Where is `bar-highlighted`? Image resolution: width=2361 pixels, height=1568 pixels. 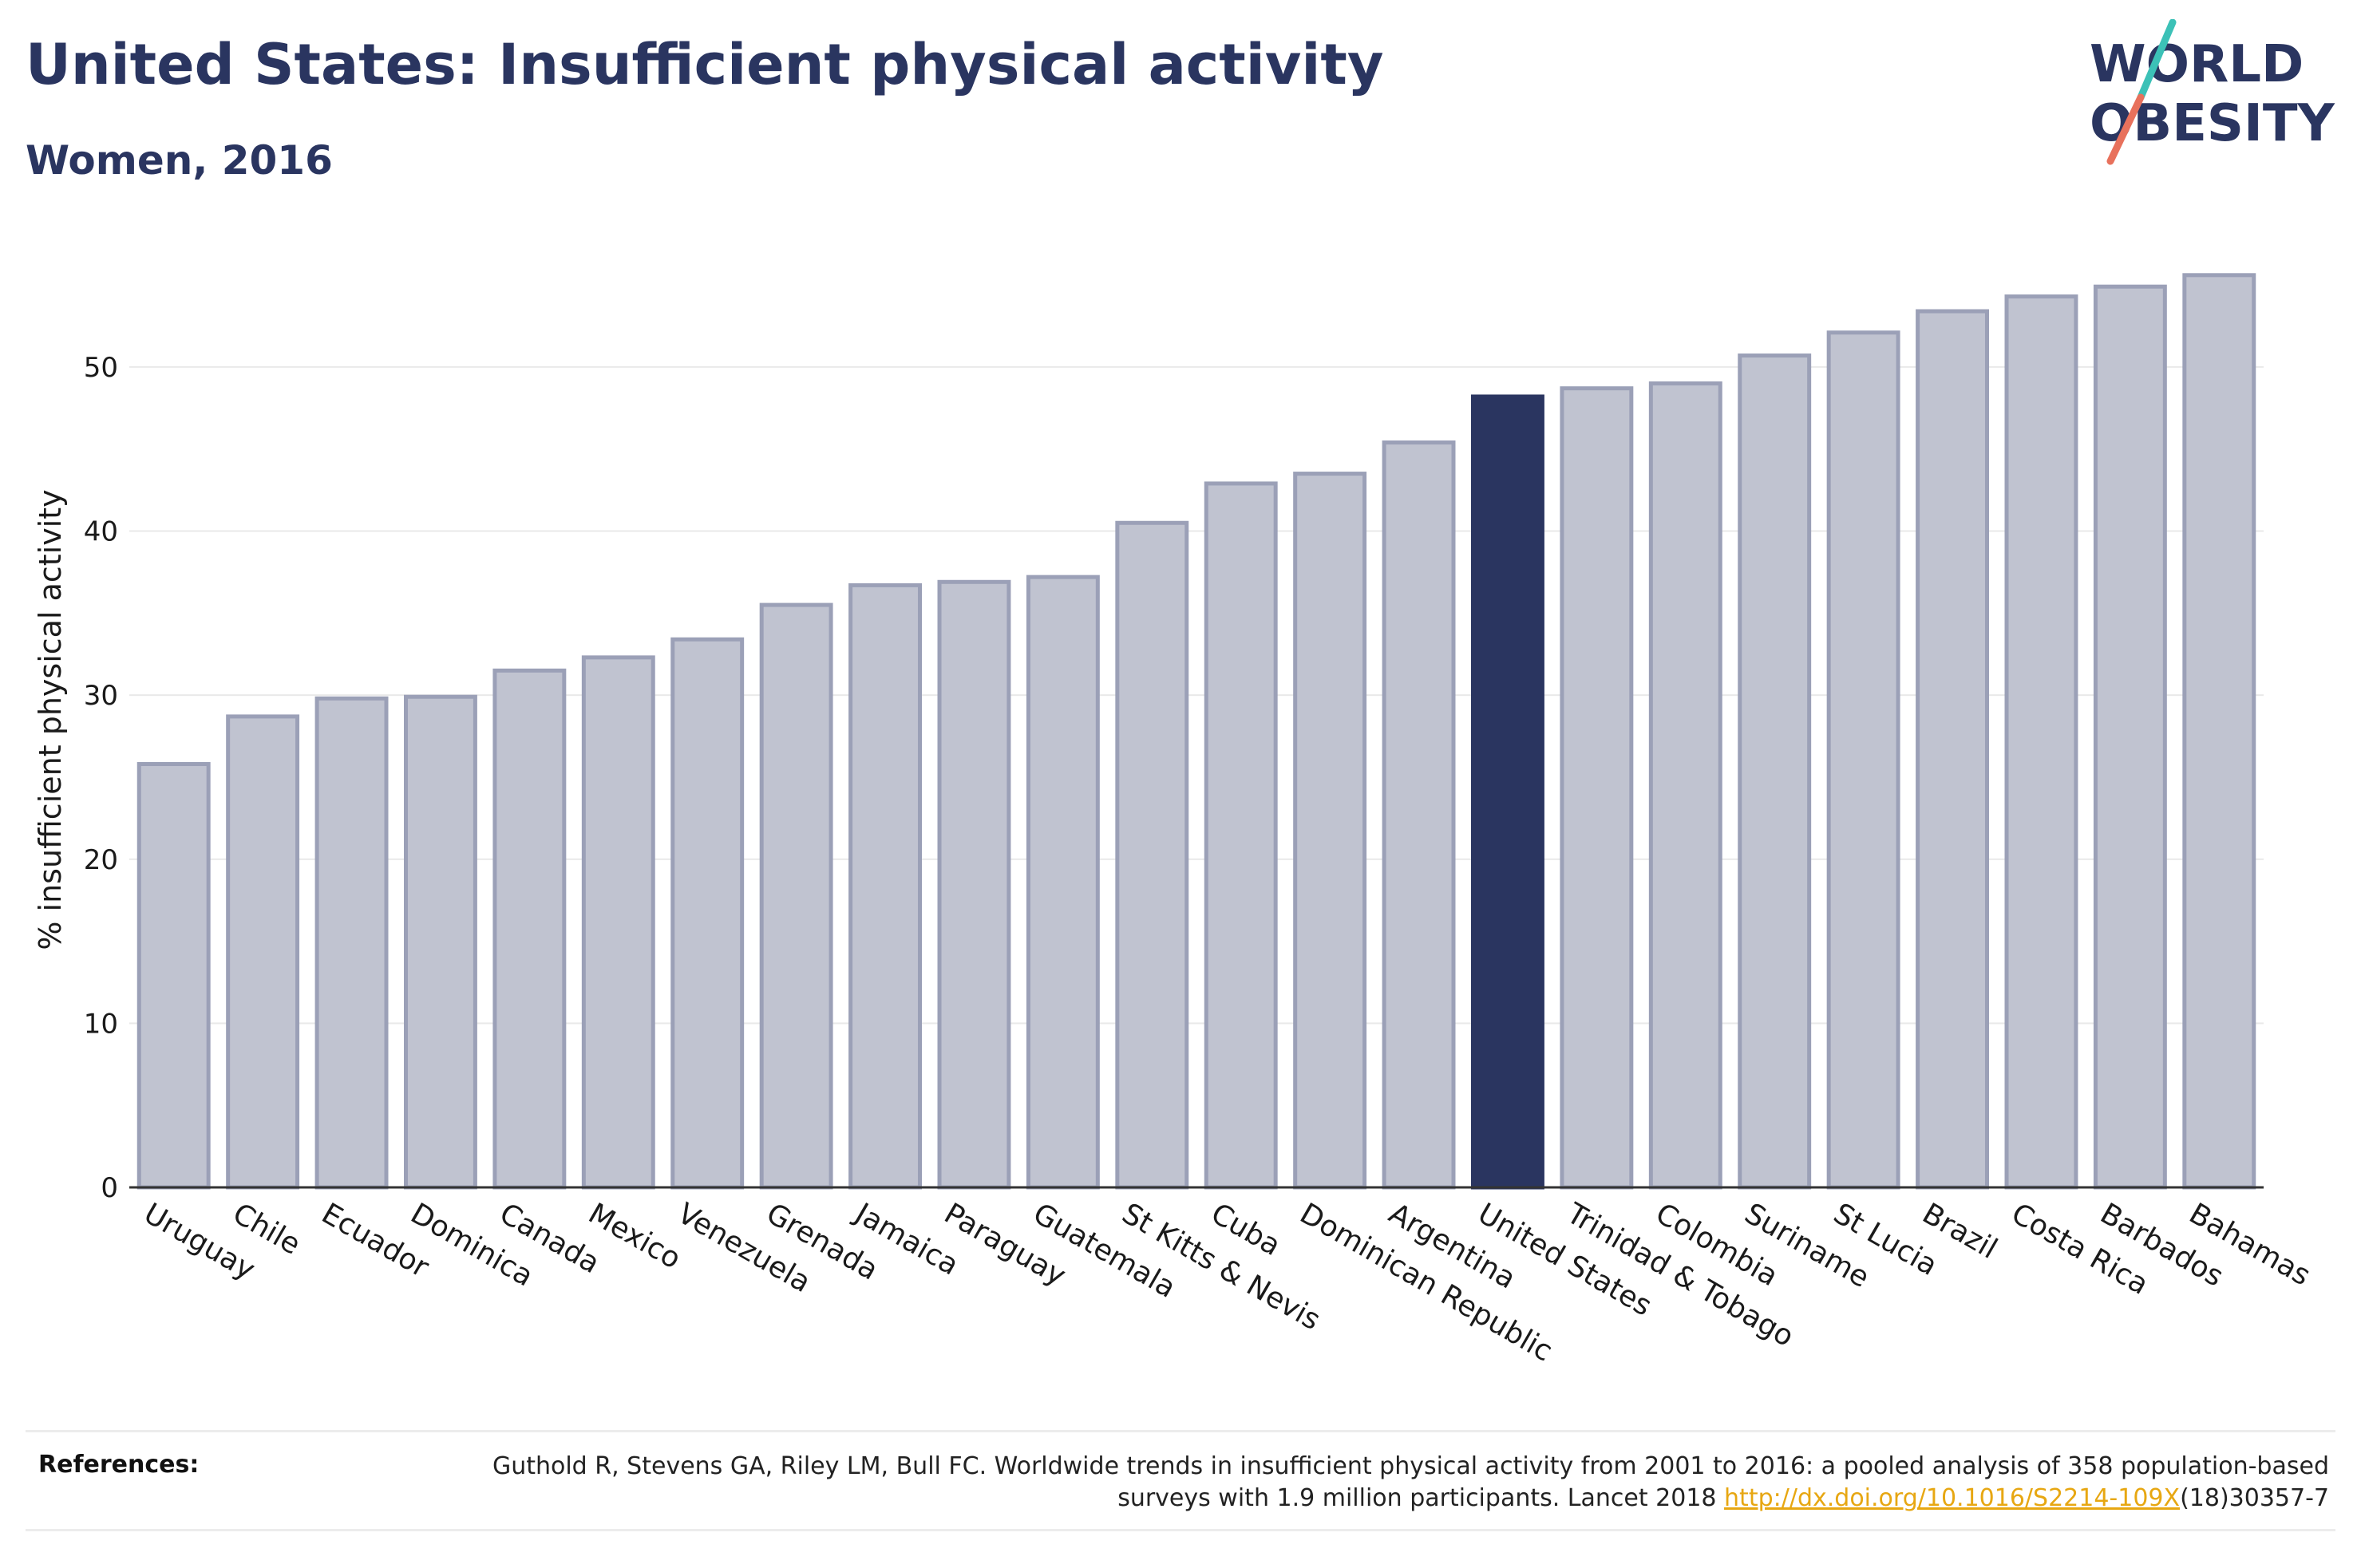 bar-highlighted is located at coordinates (1507, 792).